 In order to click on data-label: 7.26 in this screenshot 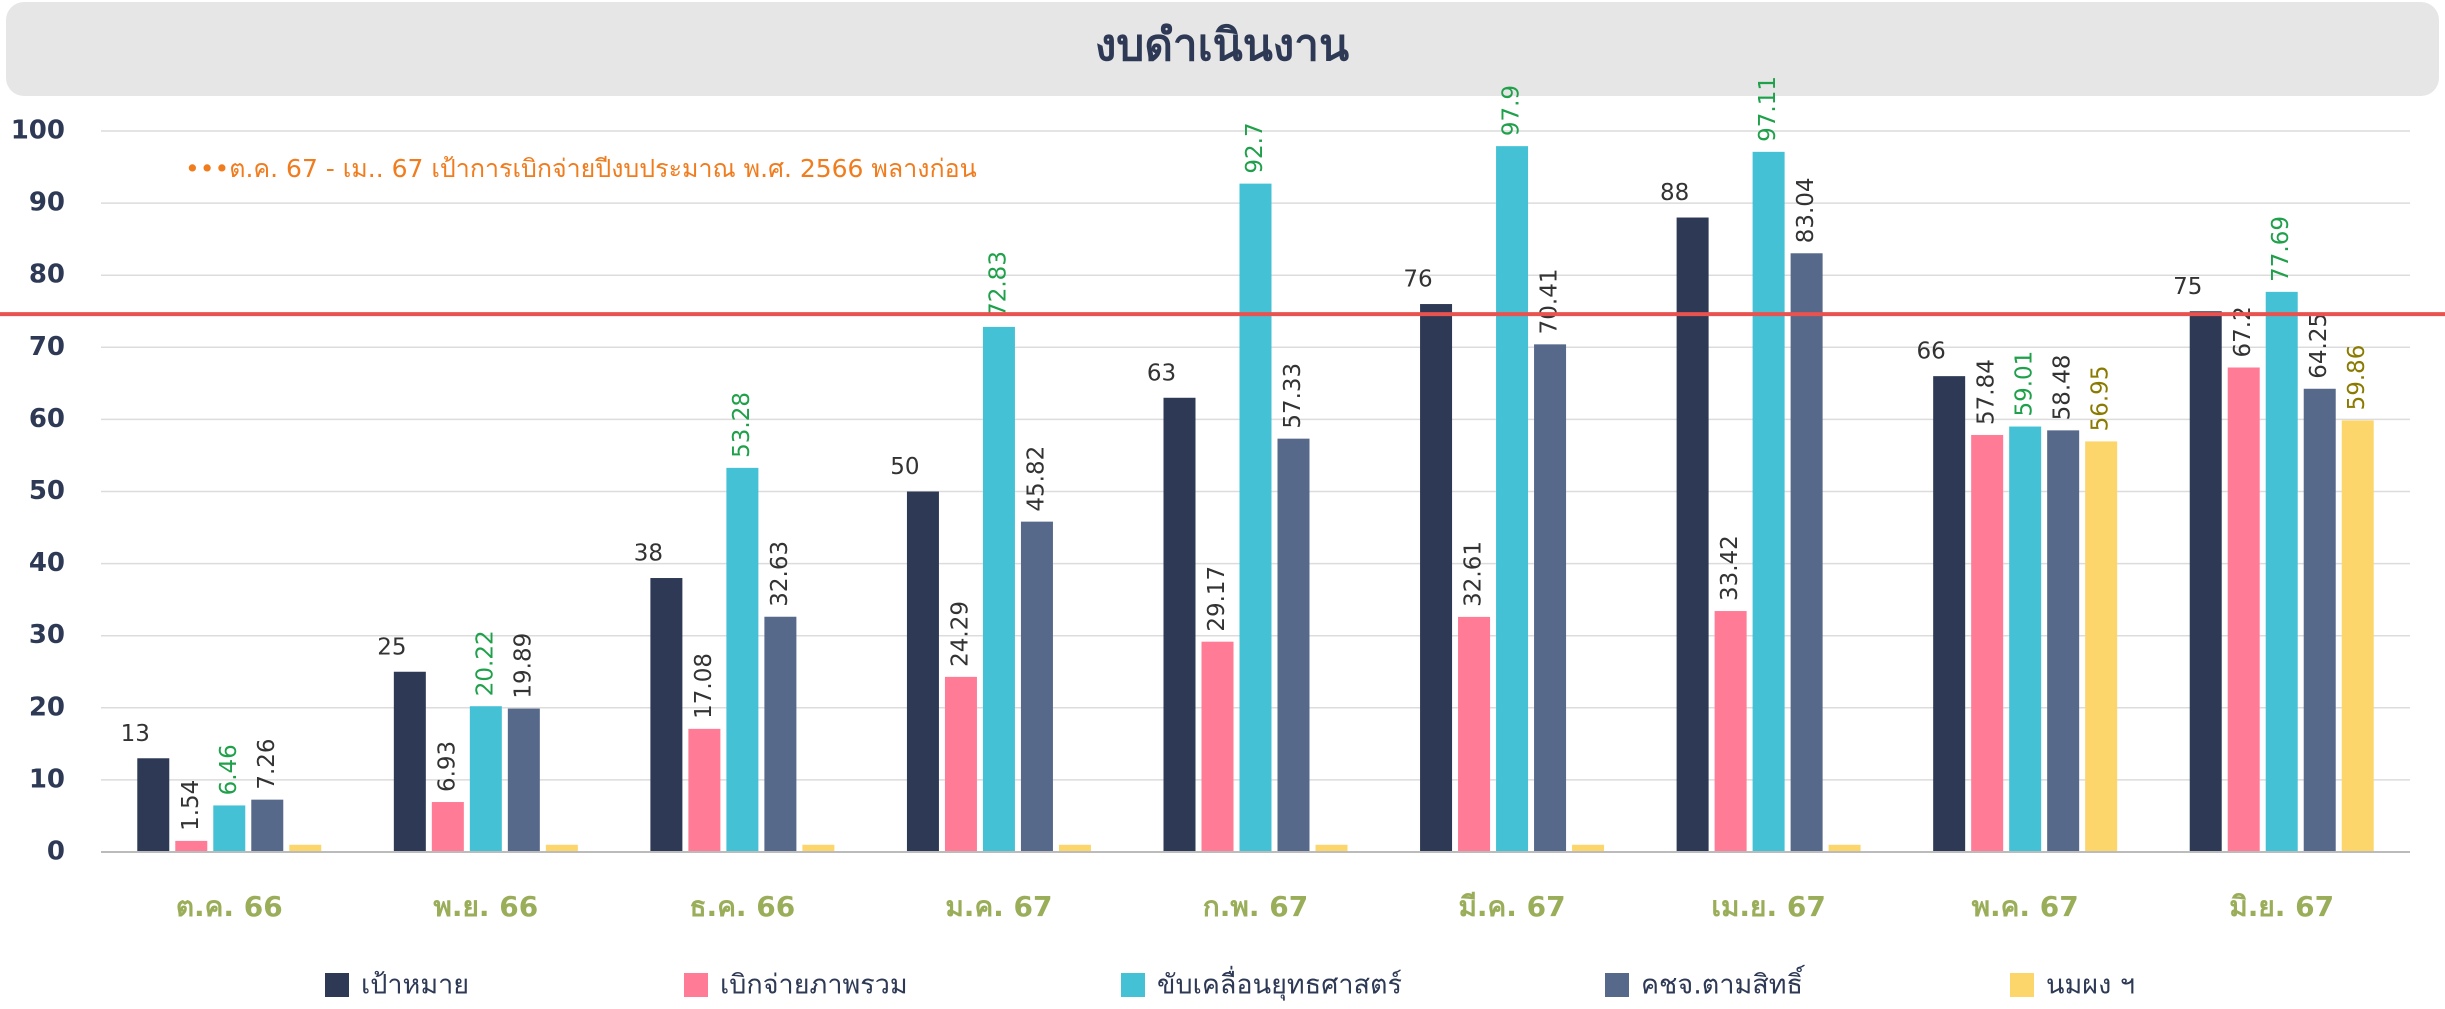, I will do `click(267, 763)`.